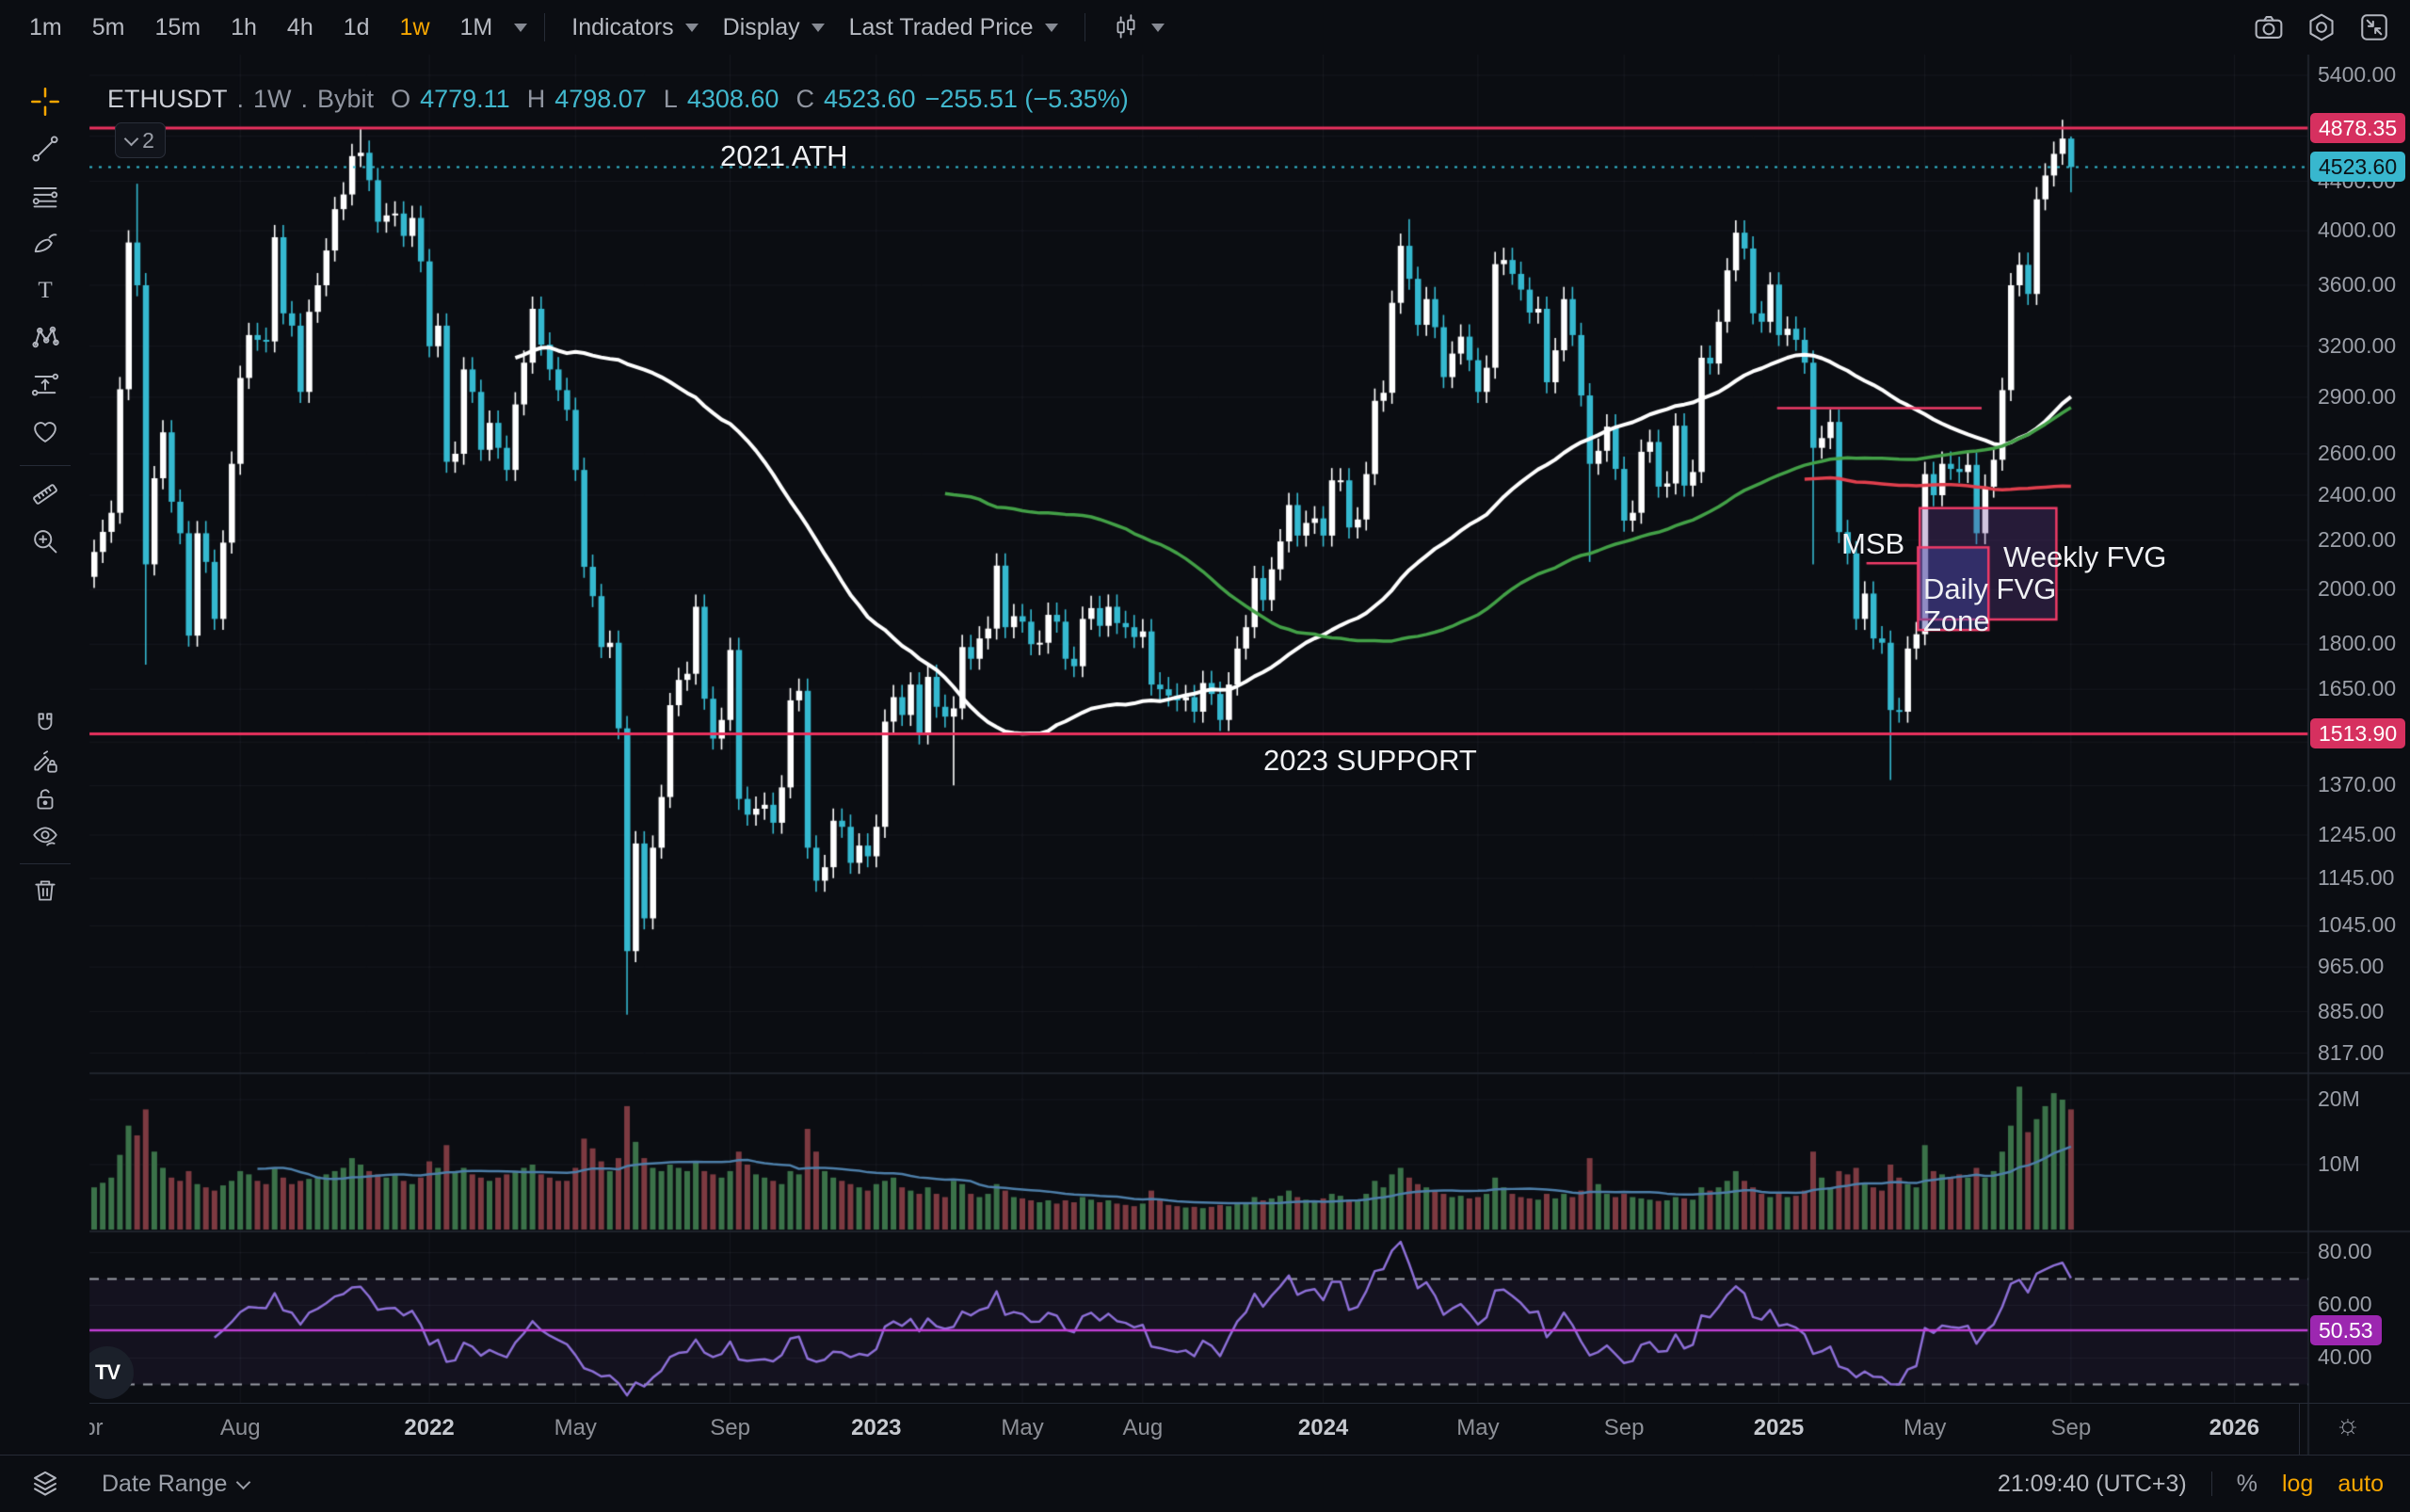 The image size is (2410, 1512). Describe the element at coordinates (804, 99) in the screenshot. I see `close-label: C` at that location.